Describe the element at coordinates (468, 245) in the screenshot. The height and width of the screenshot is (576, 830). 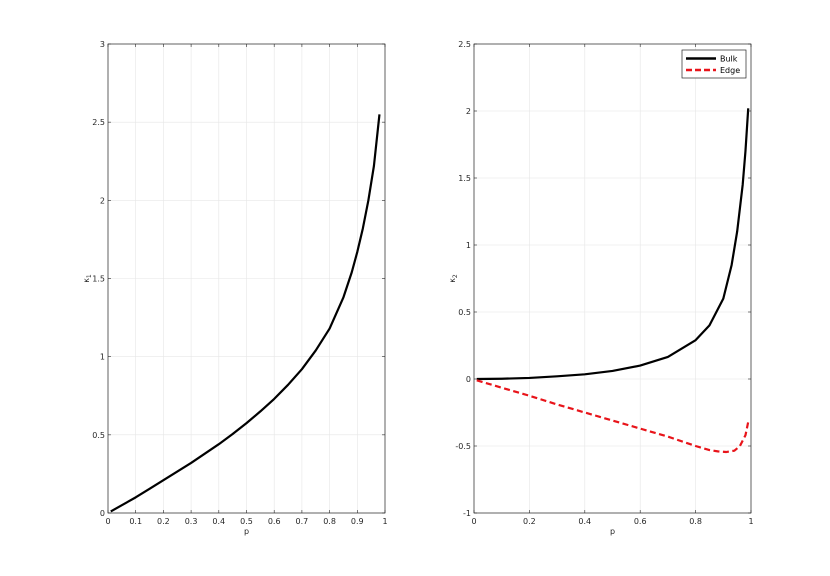
I see `right-y-tick-label: 1` at that location.